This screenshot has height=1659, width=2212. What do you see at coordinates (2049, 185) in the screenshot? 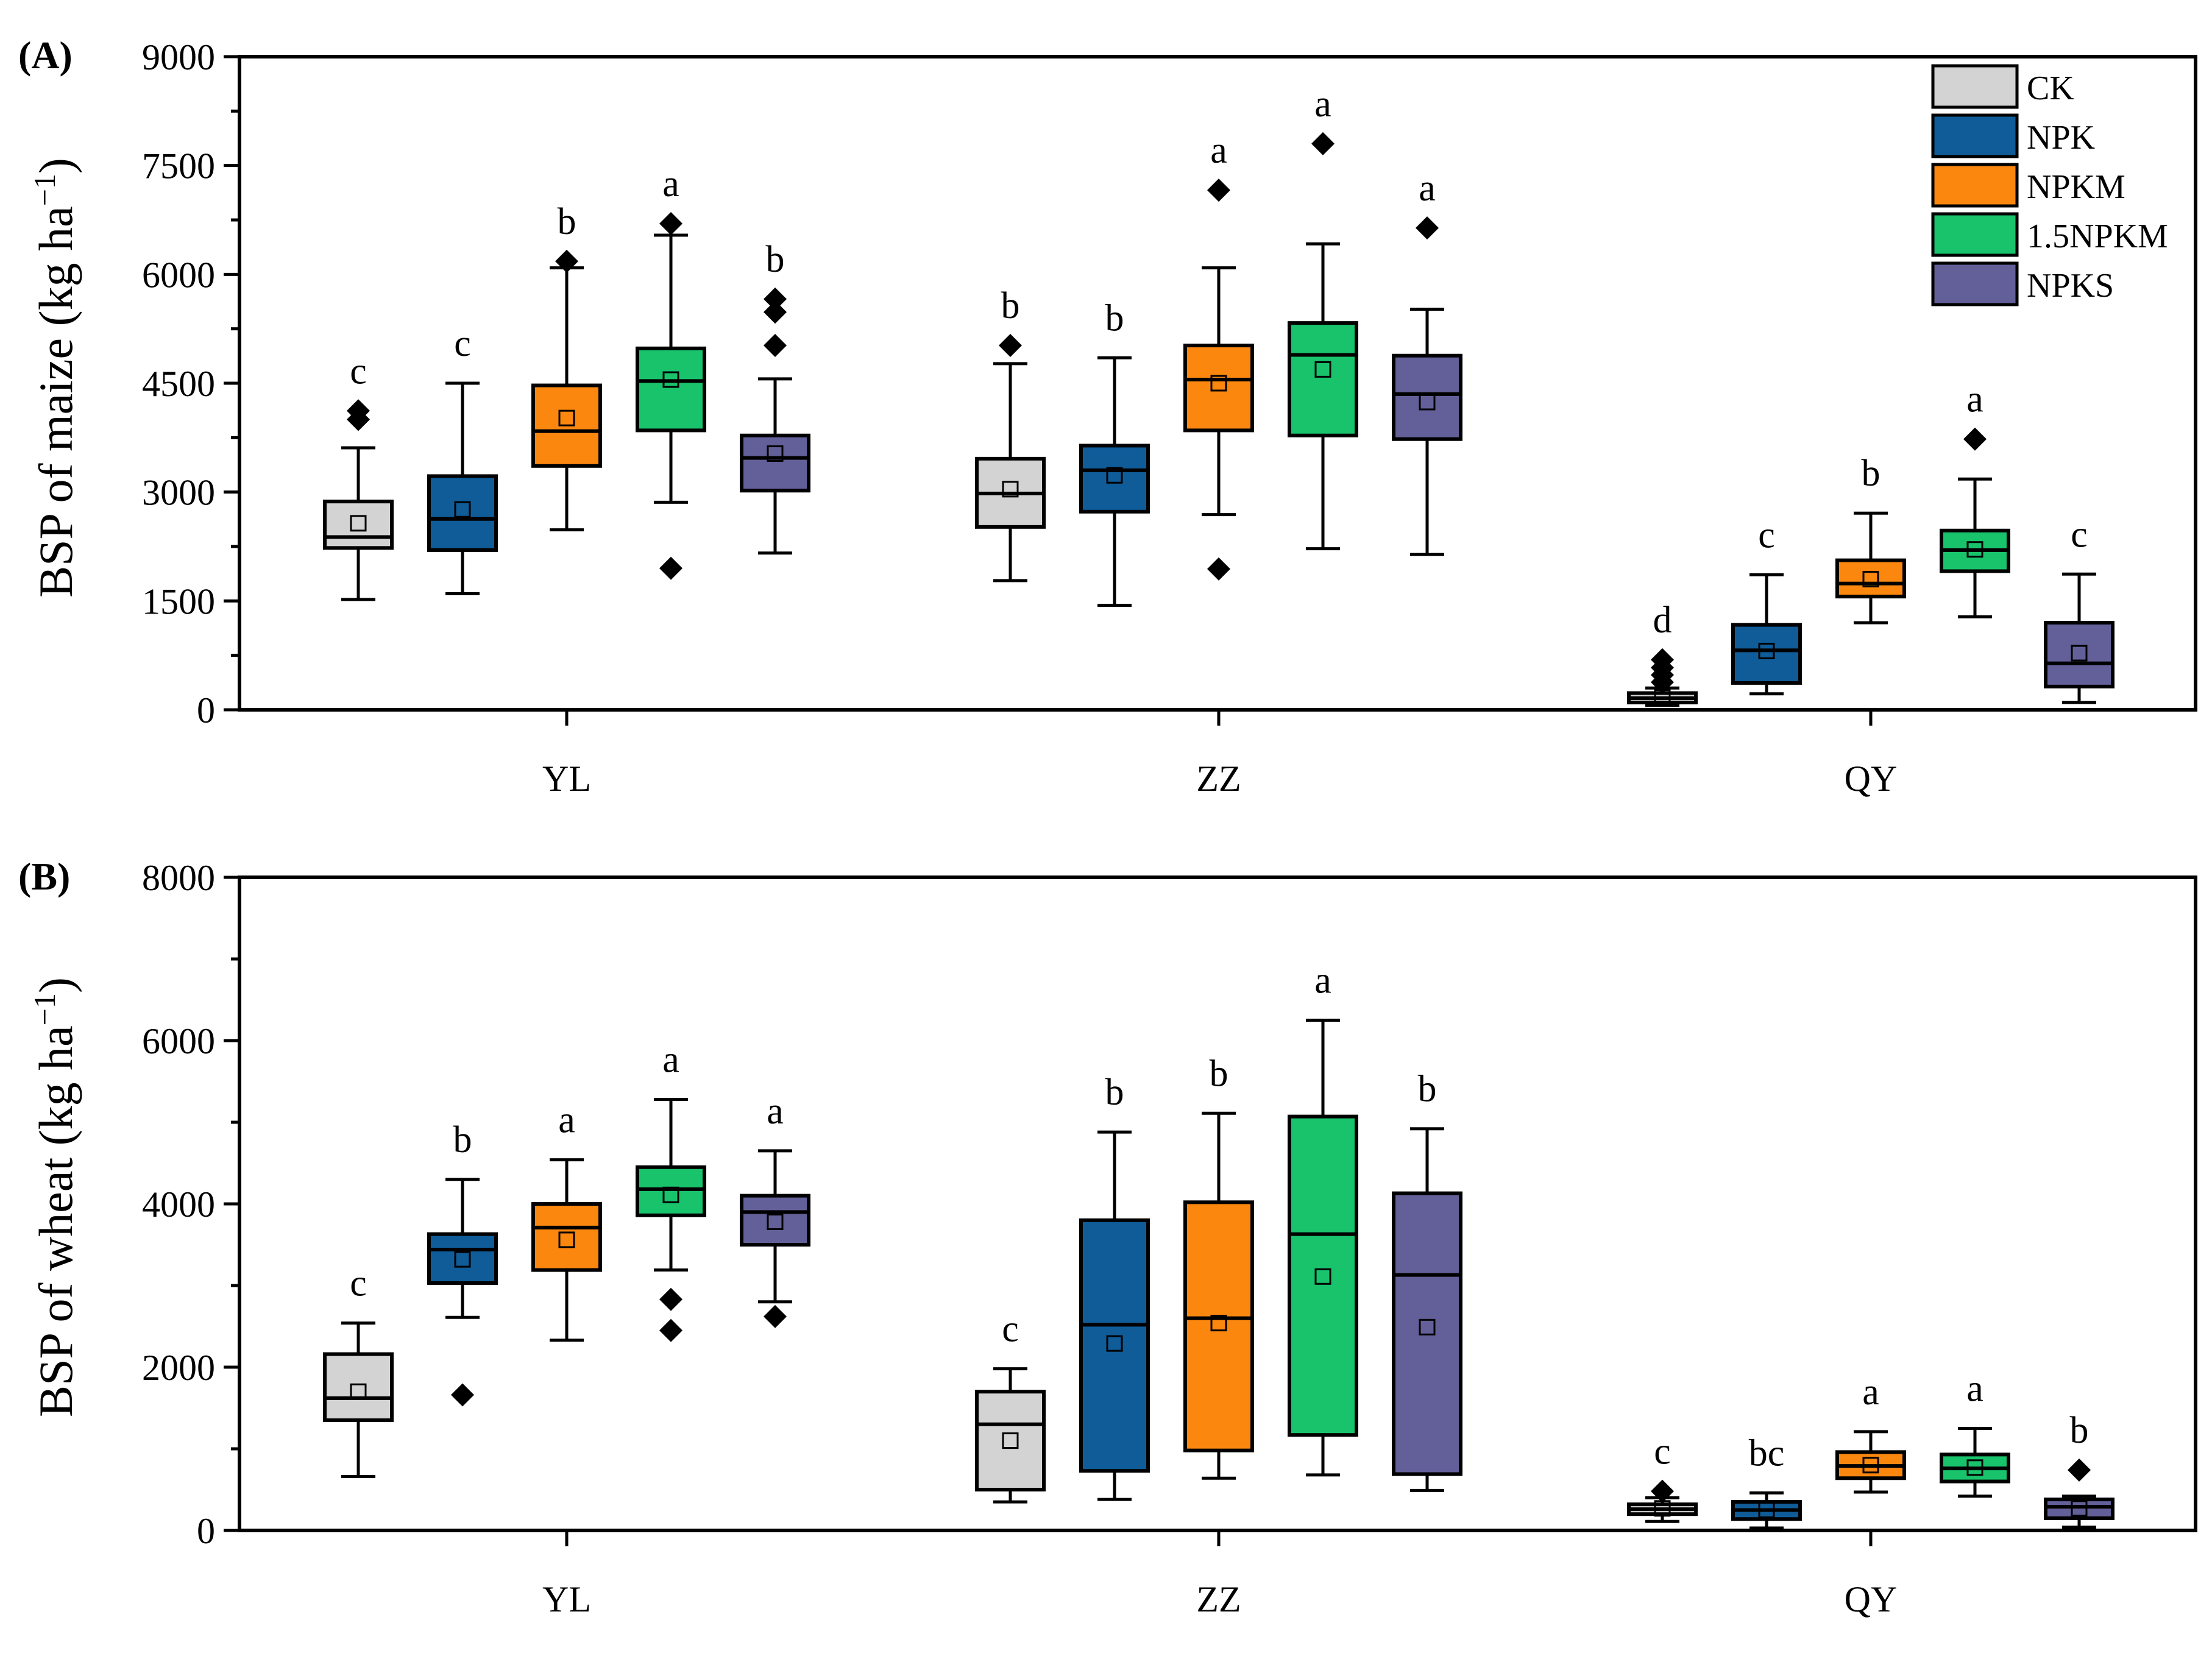
I see `legend: CK NPK NPKM 1.5NPKM NPKS` at bounding box center [2049, 185].